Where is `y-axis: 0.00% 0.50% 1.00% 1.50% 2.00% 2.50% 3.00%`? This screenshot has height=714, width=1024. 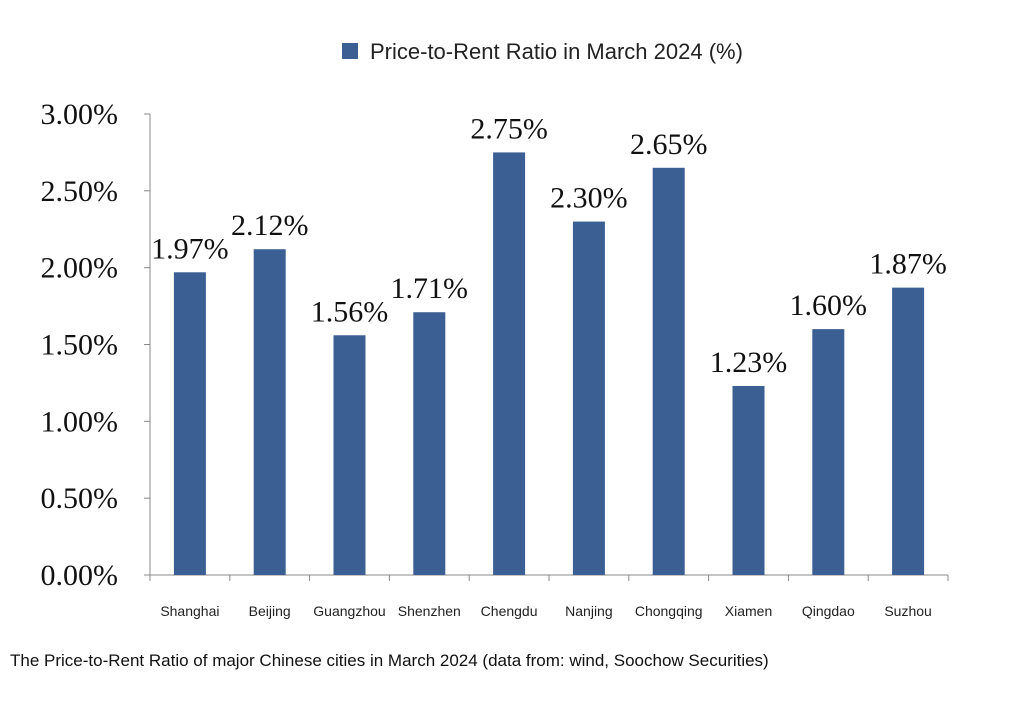 y-axis: 0.00% 0.50% 1.00% 1.50% 2.00% 2.50% 3.00% is located at coordinates (96, 345).